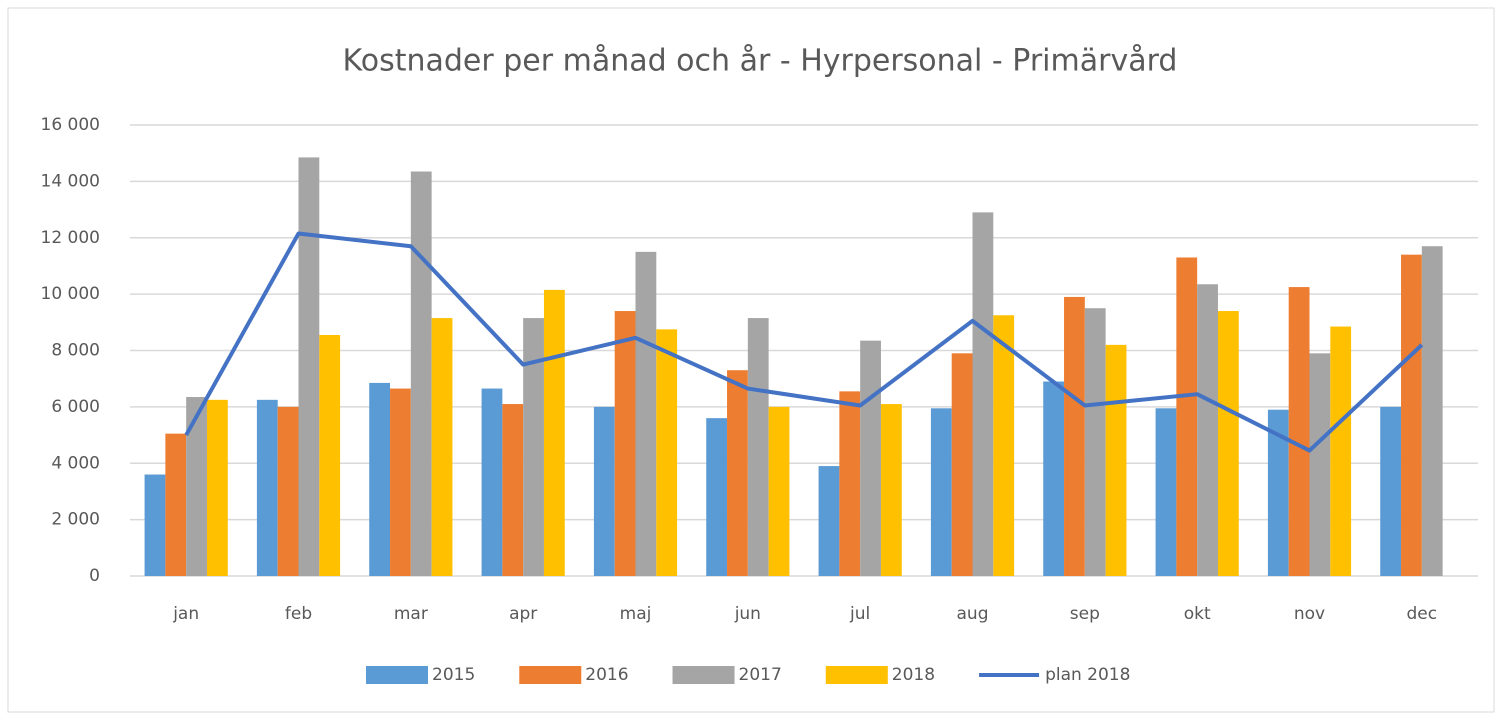  I want to click on x-tick-label: mar, so click(411, 614).